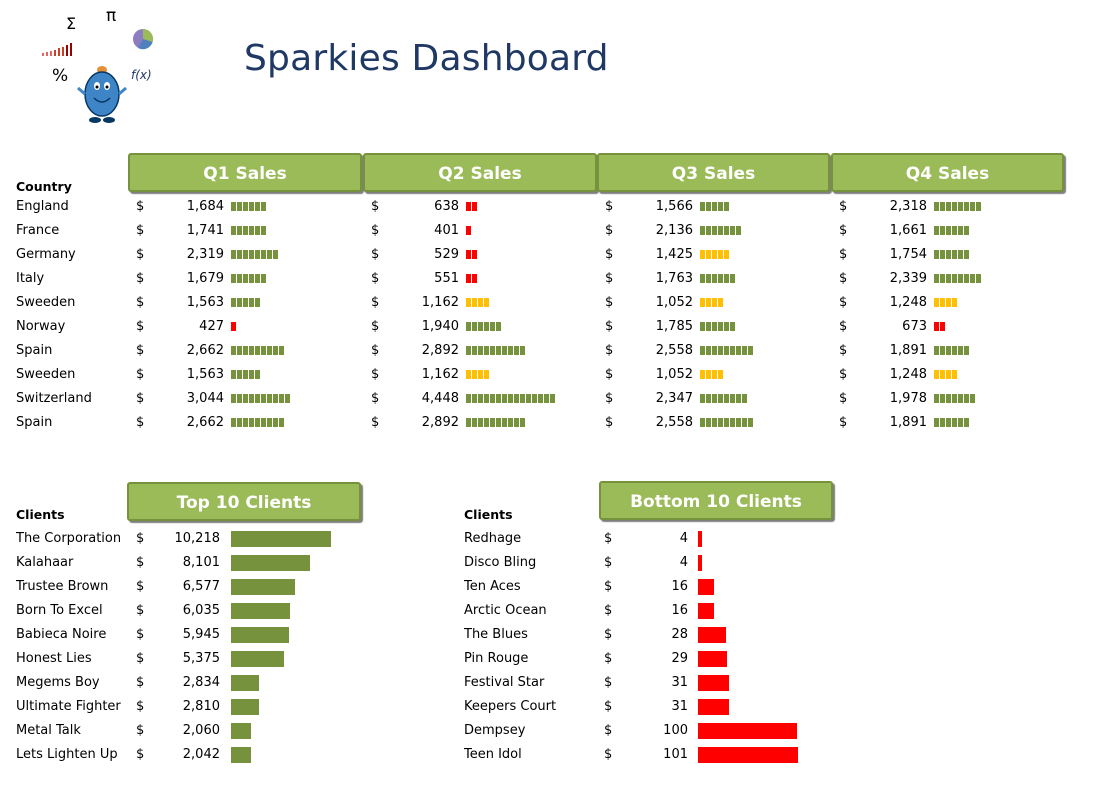 The height and width of the screenshot is (787, 1096). Describe the element at coordinates (241, 755) in the screenshot. I see `top-client-bar` at that location.